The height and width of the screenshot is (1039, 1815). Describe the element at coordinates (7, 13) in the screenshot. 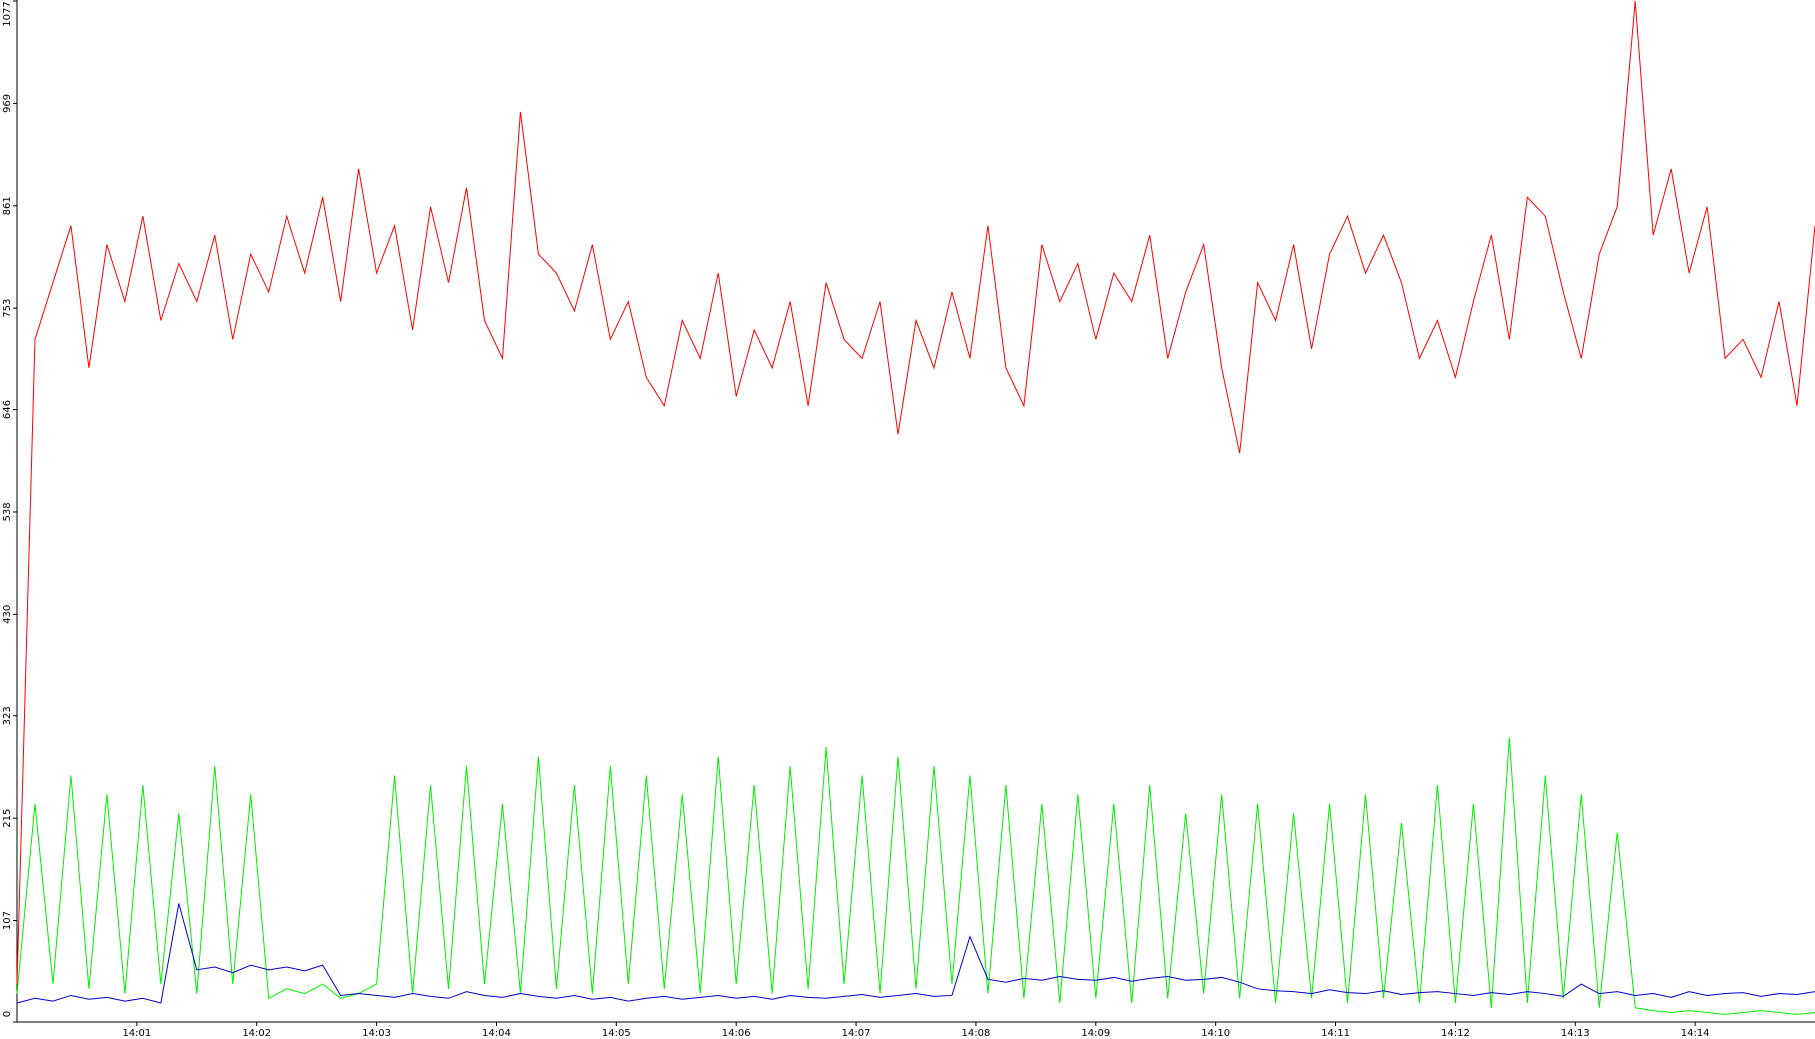

I see `y-tick-label: 1077` at that location.